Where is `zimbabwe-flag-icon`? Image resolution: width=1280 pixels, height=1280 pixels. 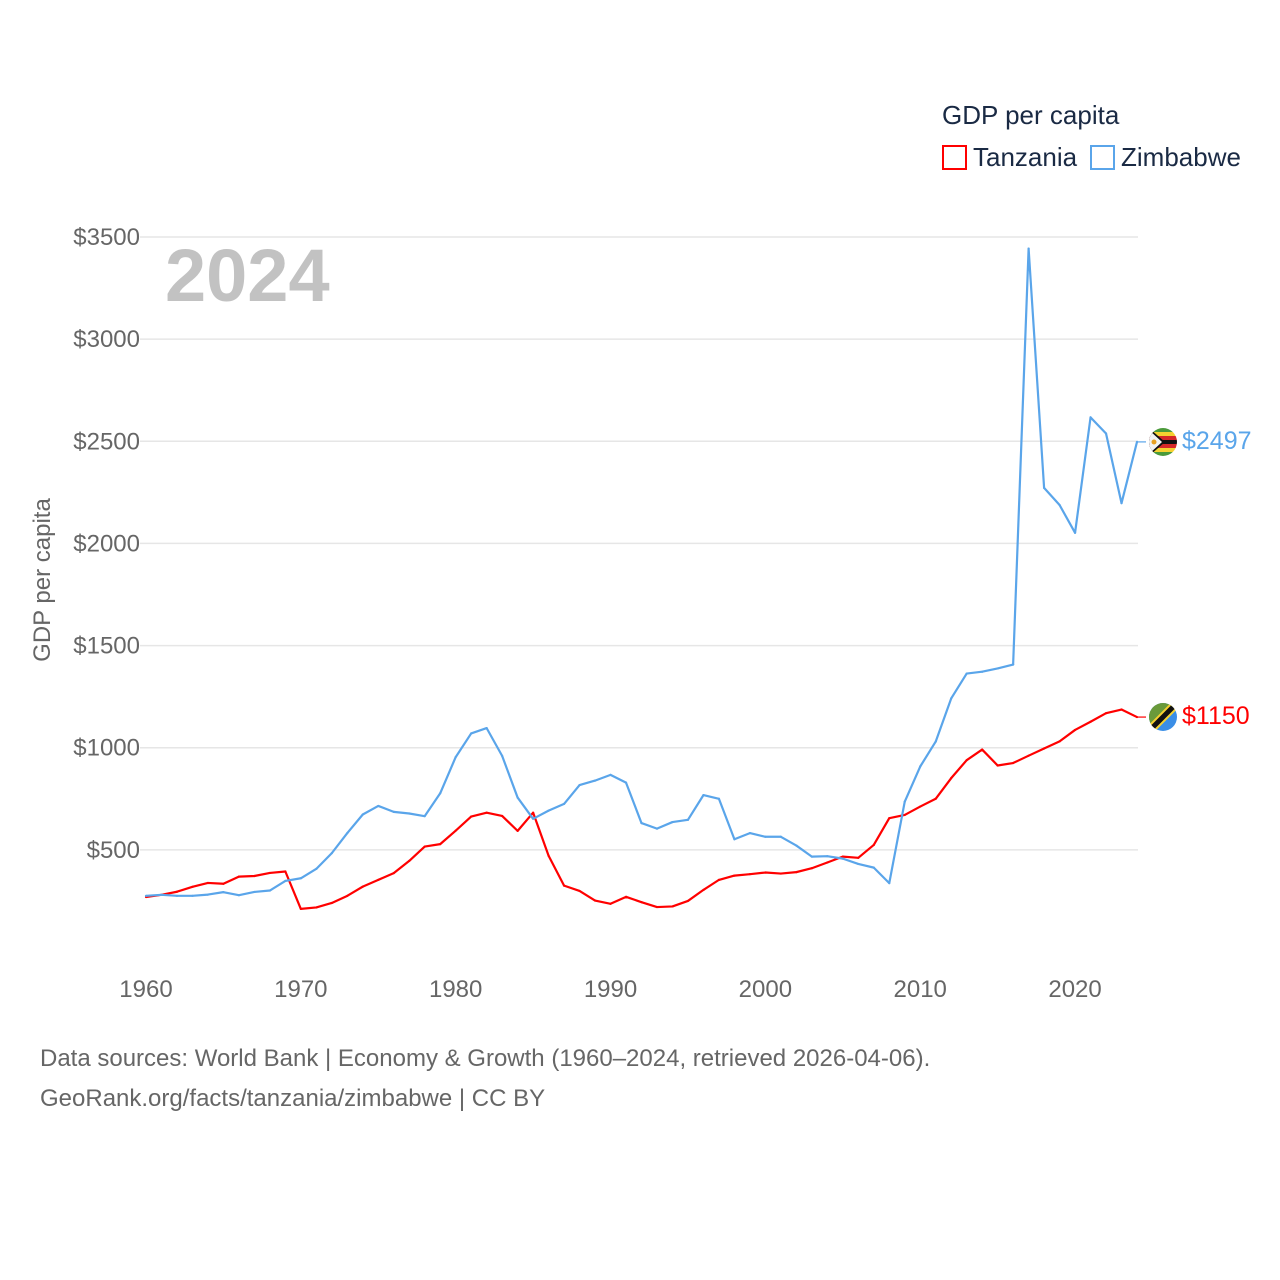 zimbabwe-flag-icon is located at coordinates (1163, 442).